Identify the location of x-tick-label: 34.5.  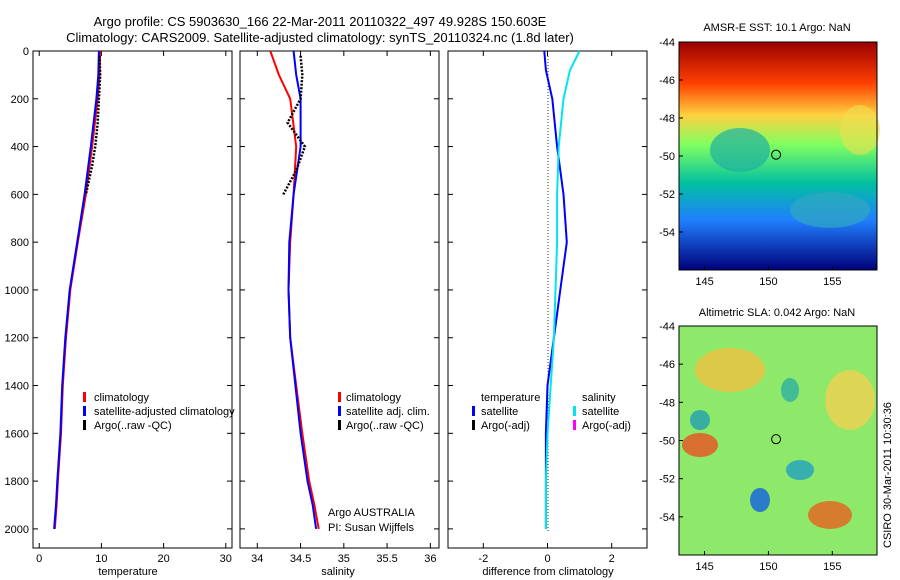
(300, 559).